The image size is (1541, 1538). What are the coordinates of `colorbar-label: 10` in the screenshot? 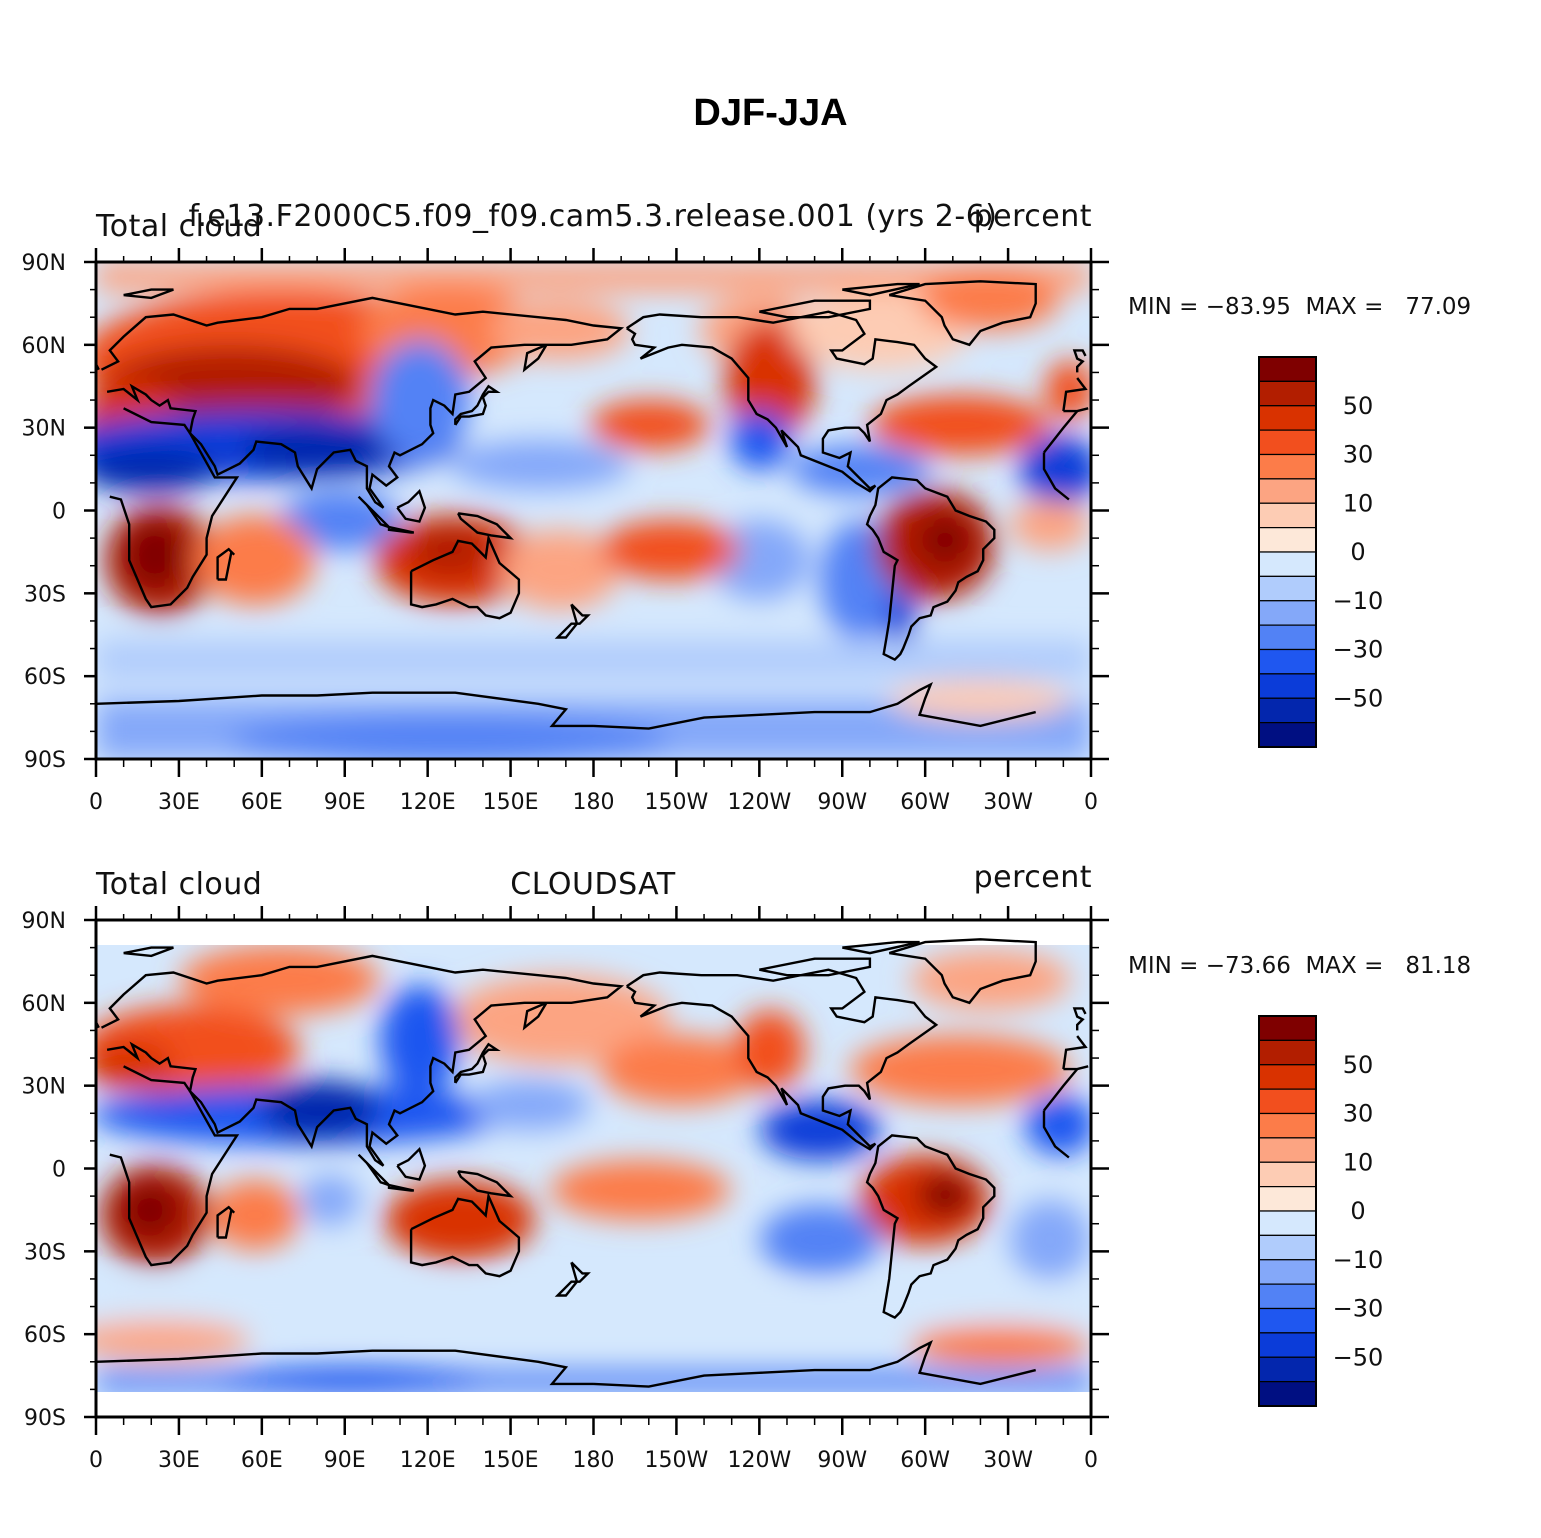 It's located at (1358, 503).